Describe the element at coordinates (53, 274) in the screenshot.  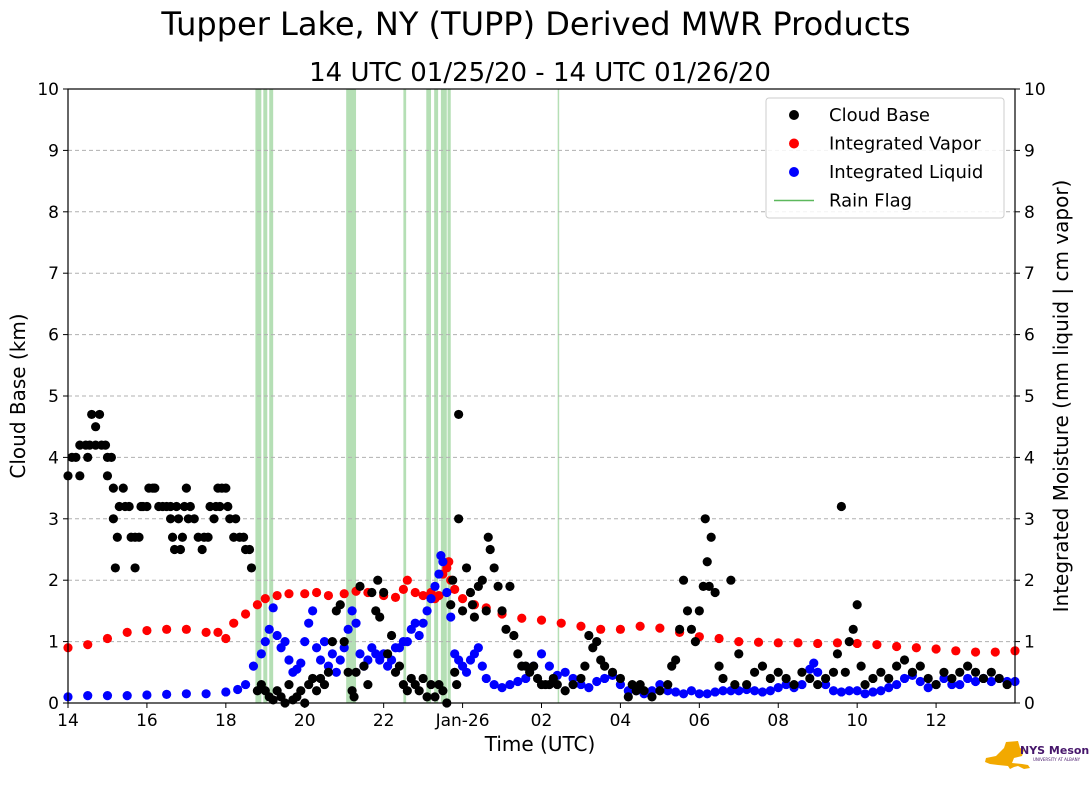
I see `y-tick-label: 7` at that location.